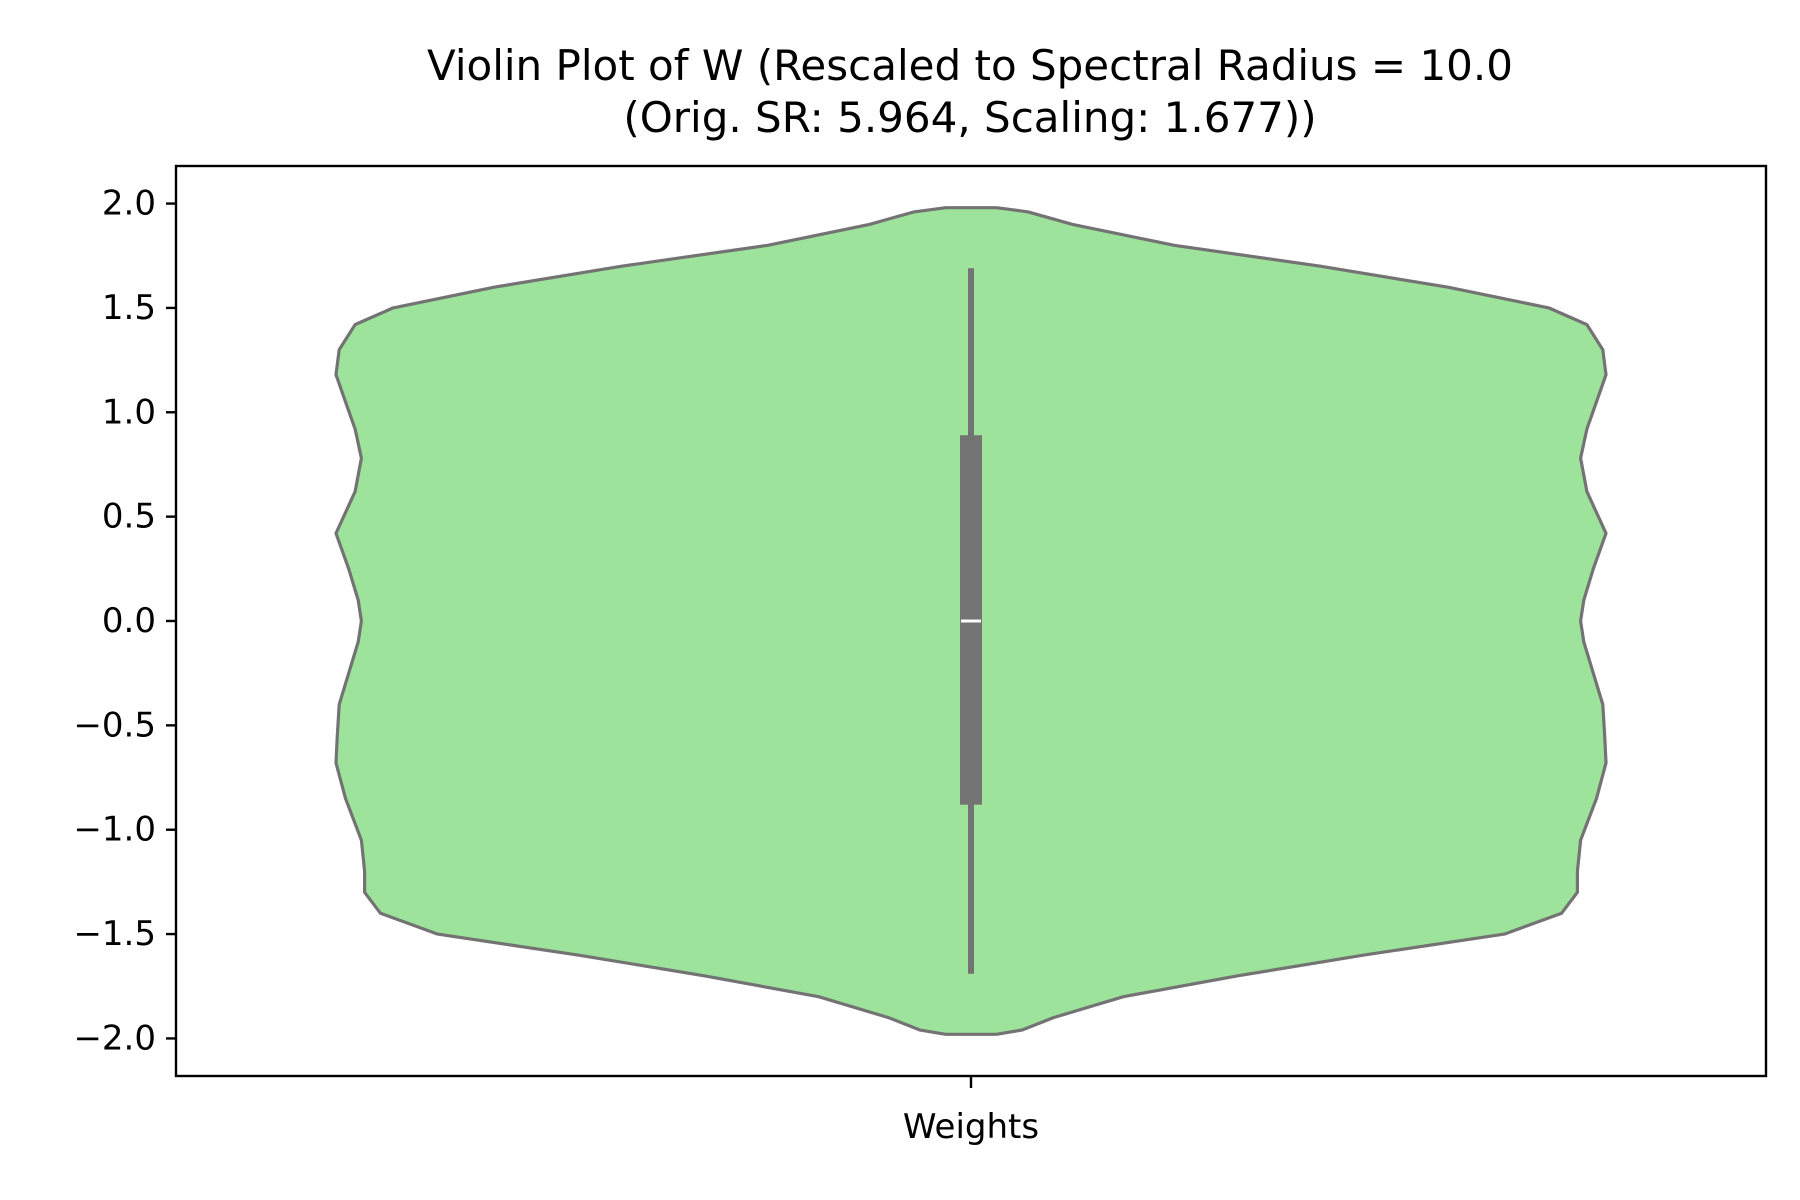  What do you see at coordinates (129, 412) in the screenshot?
I see `y-tick-label: 1.0` at bounding box center [129, 412].